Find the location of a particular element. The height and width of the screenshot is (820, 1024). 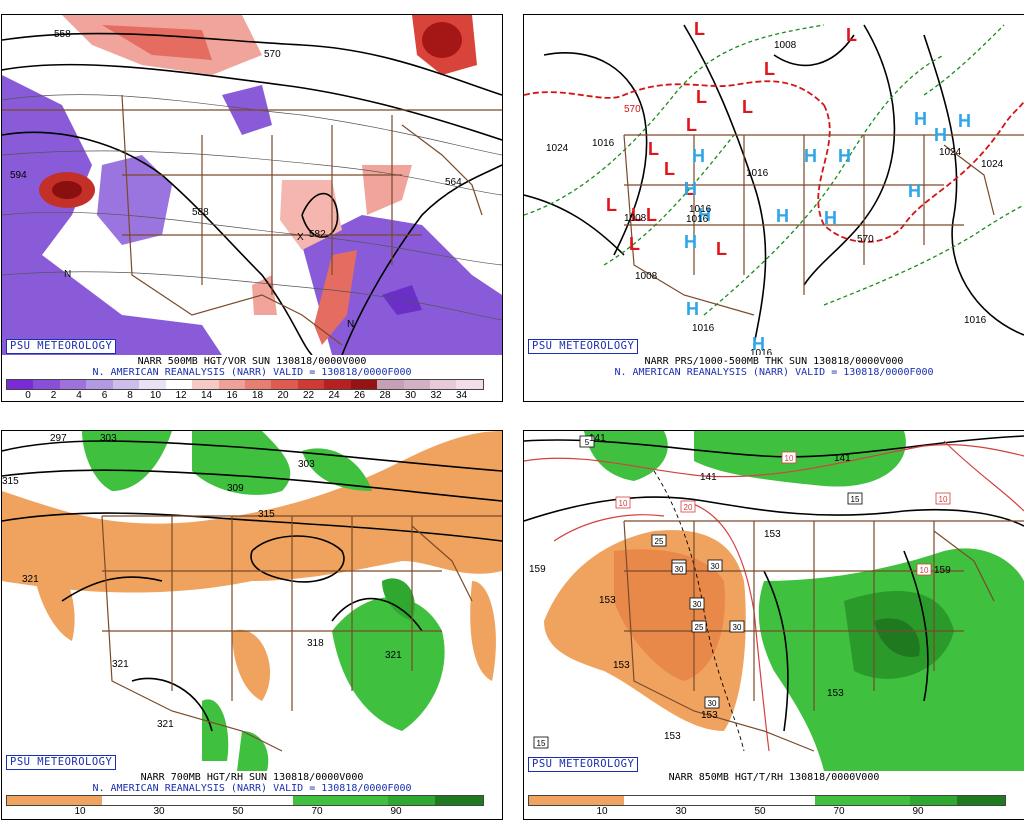

vort-min-label: N is located at coordinates (350, 324).